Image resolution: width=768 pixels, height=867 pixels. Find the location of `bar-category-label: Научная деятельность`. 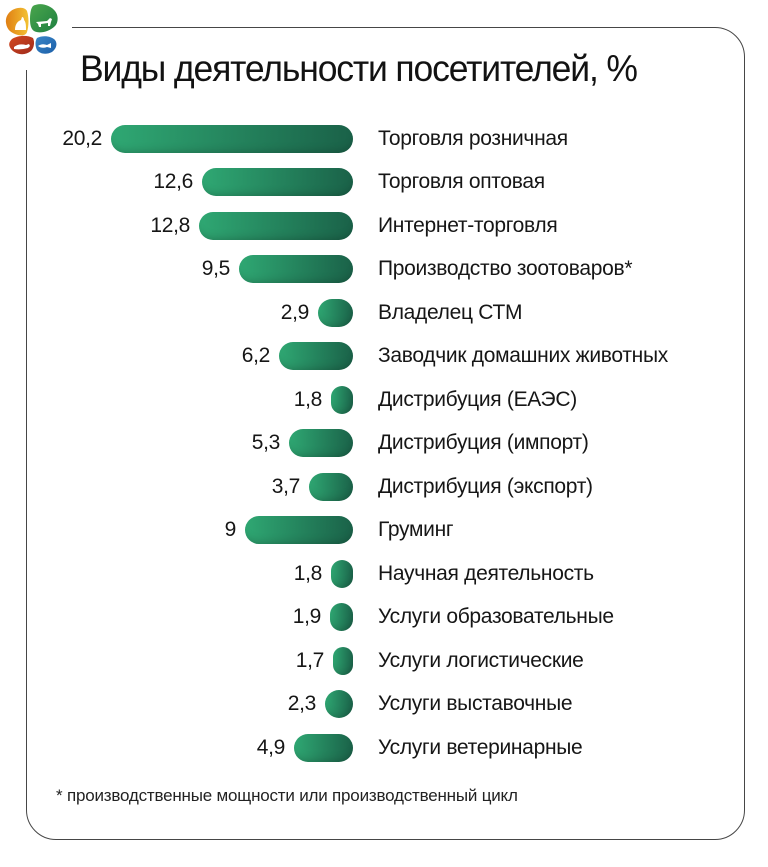

bar-category-label: Научная деятельность is located at coordinates (486, 573).